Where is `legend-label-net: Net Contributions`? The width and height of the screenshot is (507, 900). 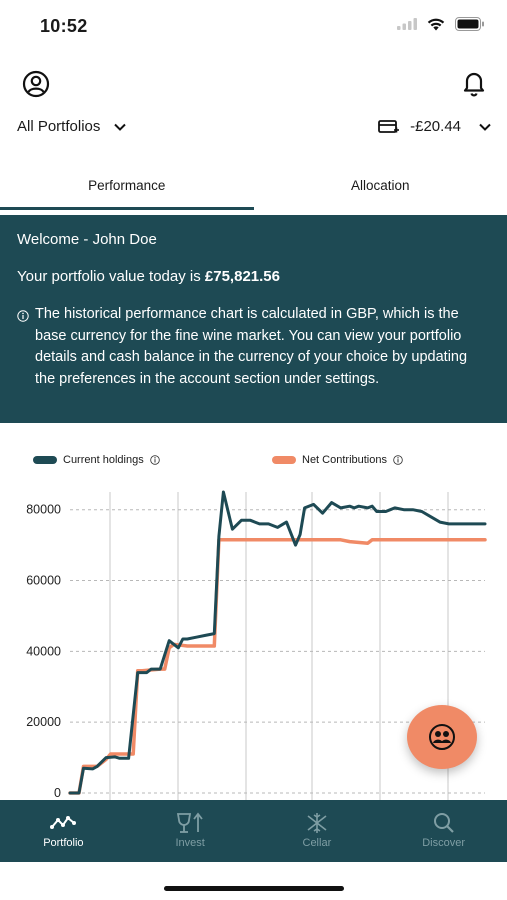 legend-label-net: Net Contributions is located at coordinates (344, 460).